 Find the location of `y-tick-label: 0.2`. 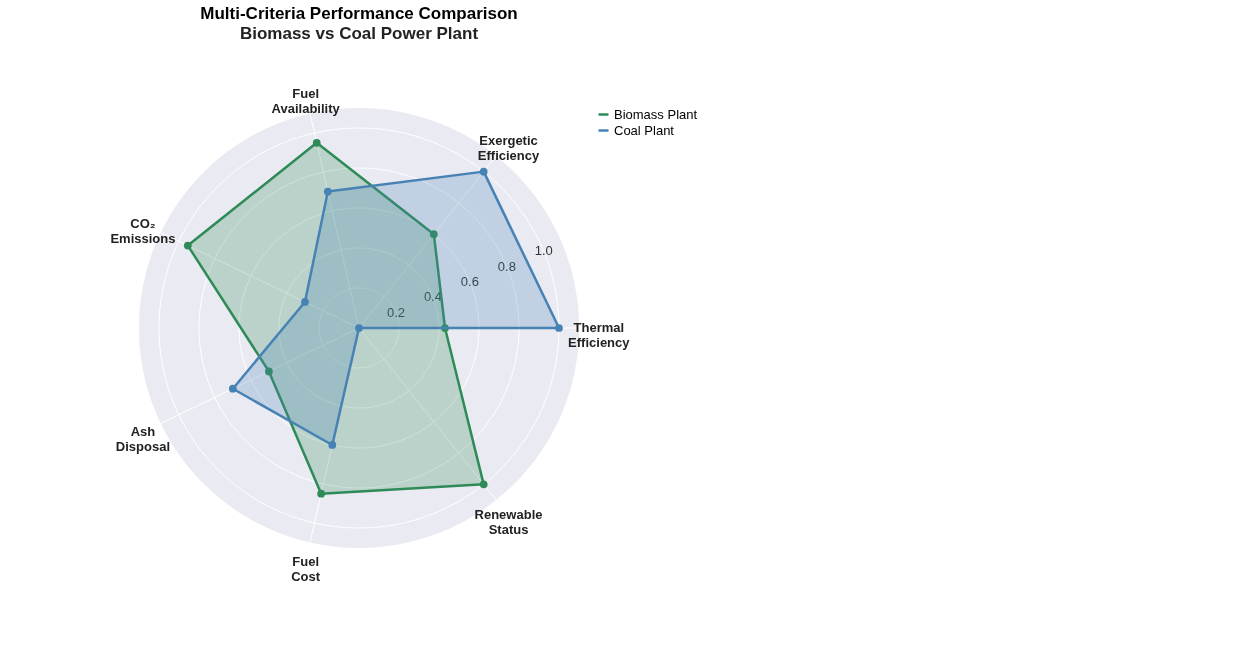

y-tick-label: 0.2 is located at coordinates (395, 312).